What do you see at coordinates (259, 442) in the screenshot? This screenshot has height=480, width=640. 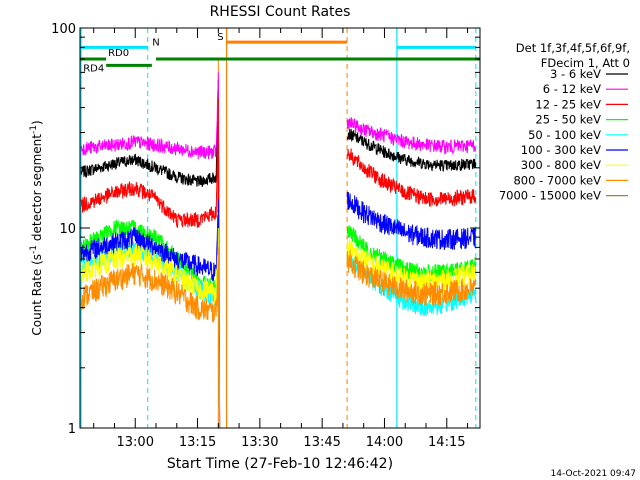 I see `x-tick-label: 13:30` at bounding box center [259, 442].